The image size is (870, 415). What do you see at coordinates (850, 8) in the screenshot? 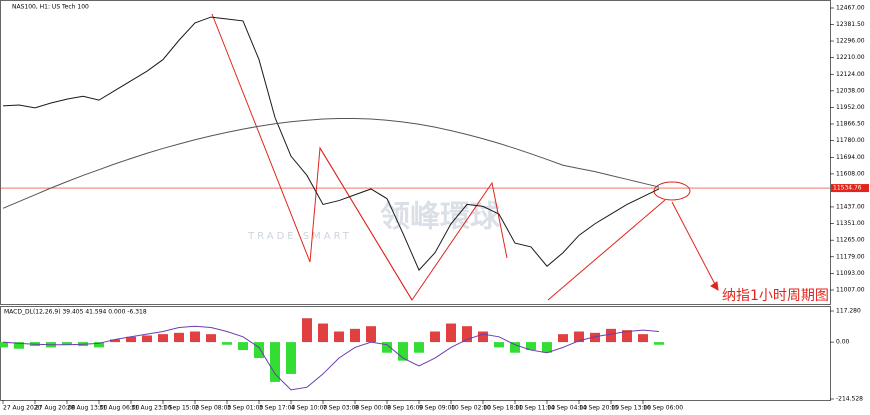
I see `y-tick-label: 12467.00` at bounding box center [850, 8].